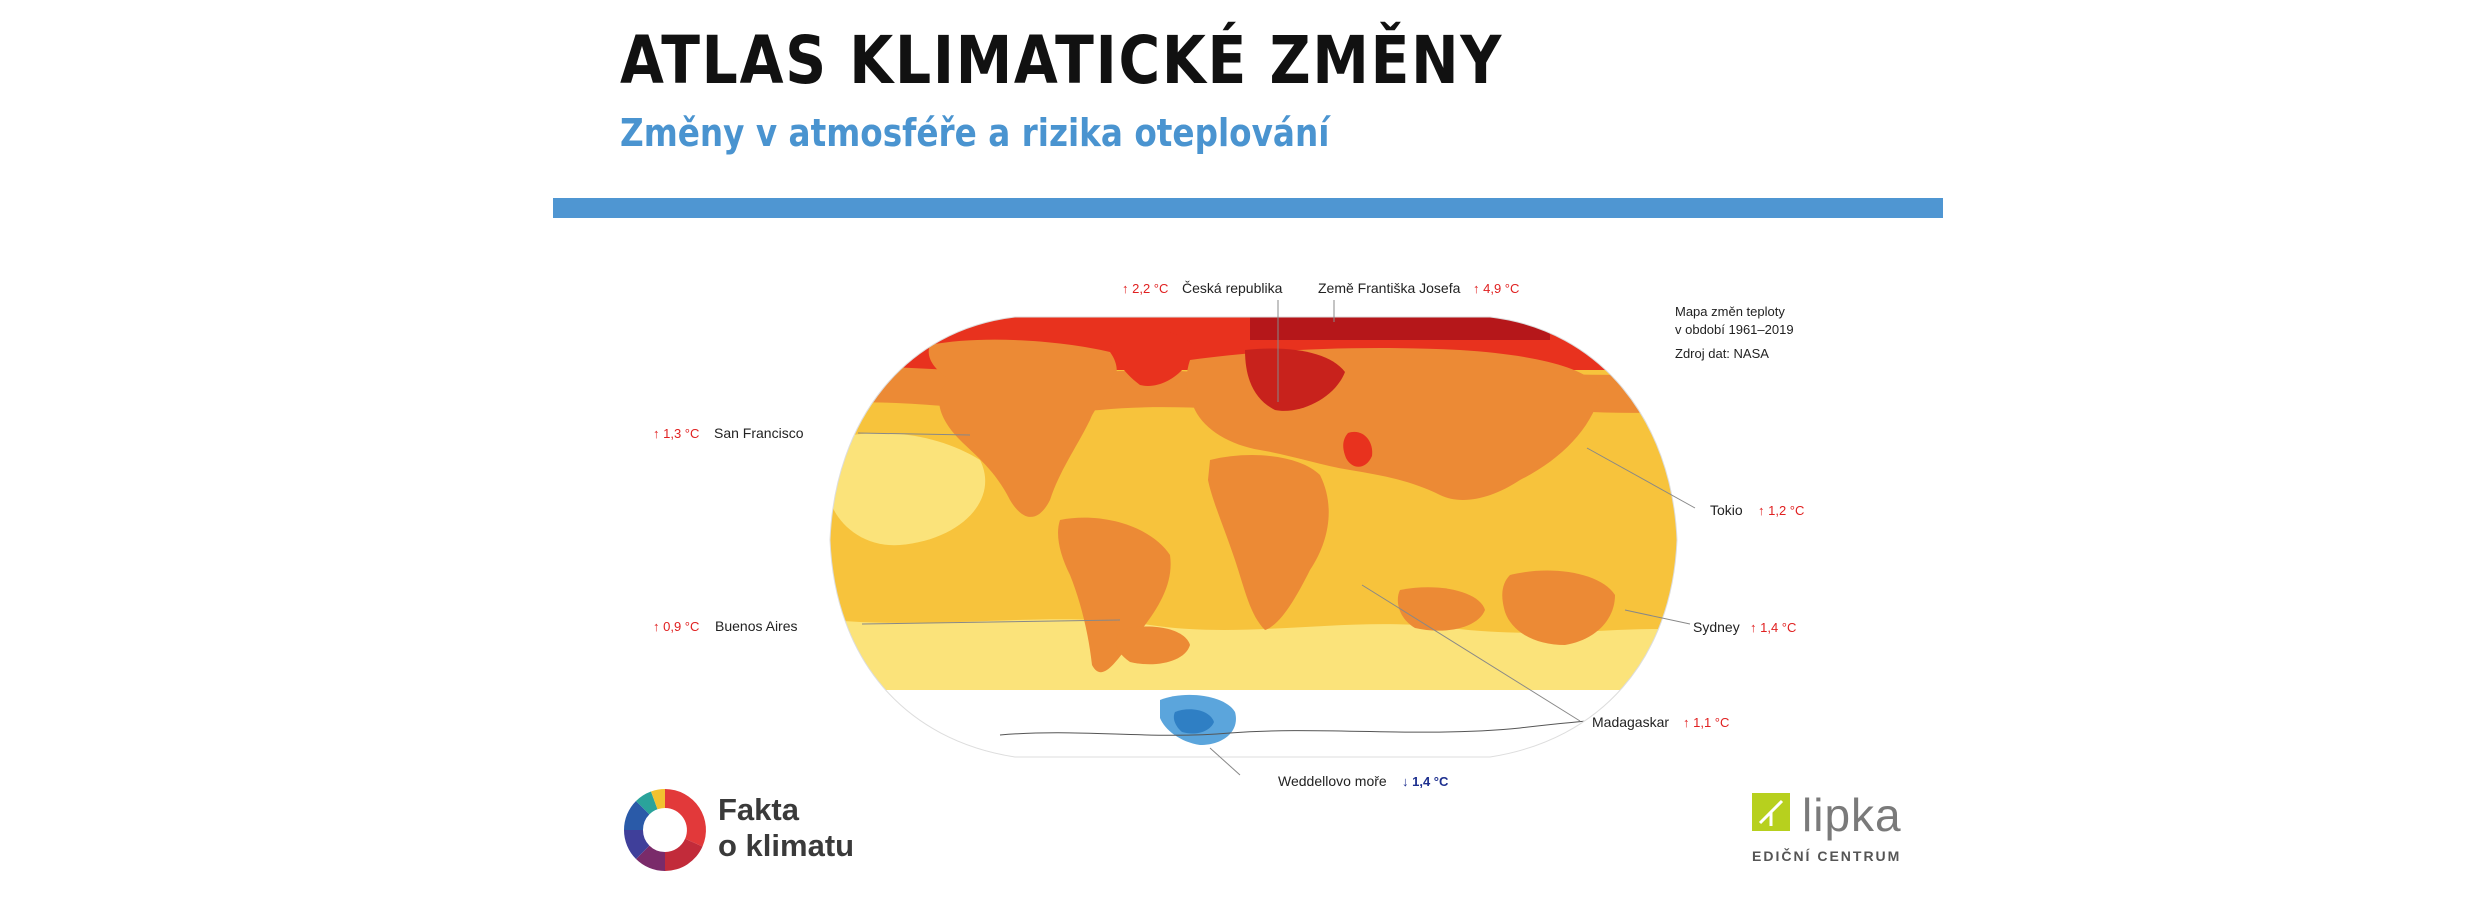  Describe the element at coordinates (1225, 761) in the screenshot. I see `leader-weddell` at that location.